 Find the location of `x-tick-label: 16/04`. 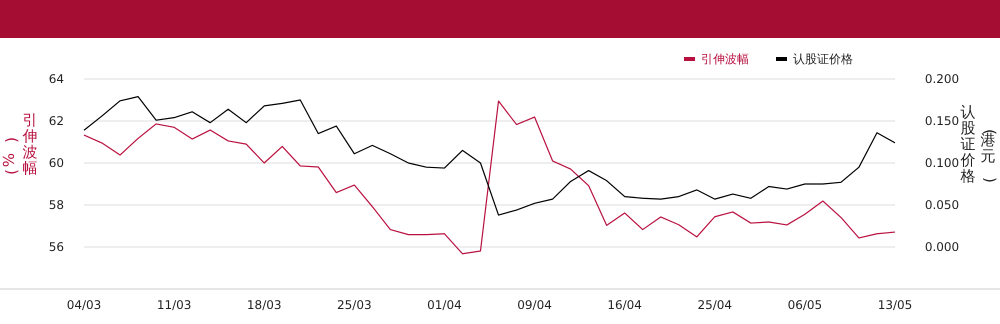

x-tick-label: 16/04 is located at coordinates (624, 305).